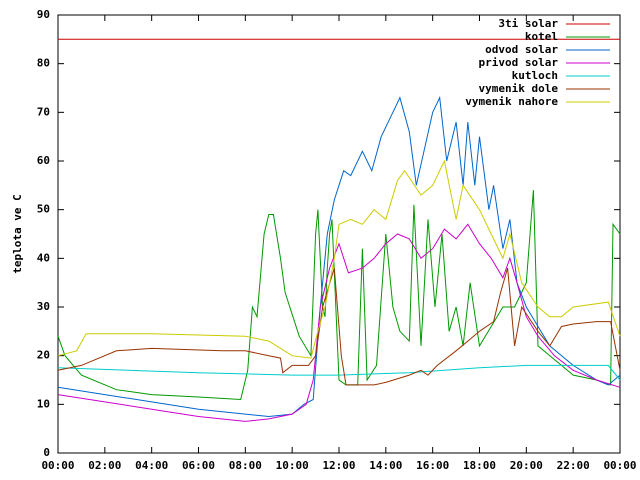 This screenshot has width=640, height=480. Describe the element at coordinates (43, 63) in the screenshot. I see `y-tick-label: 80` at that location.